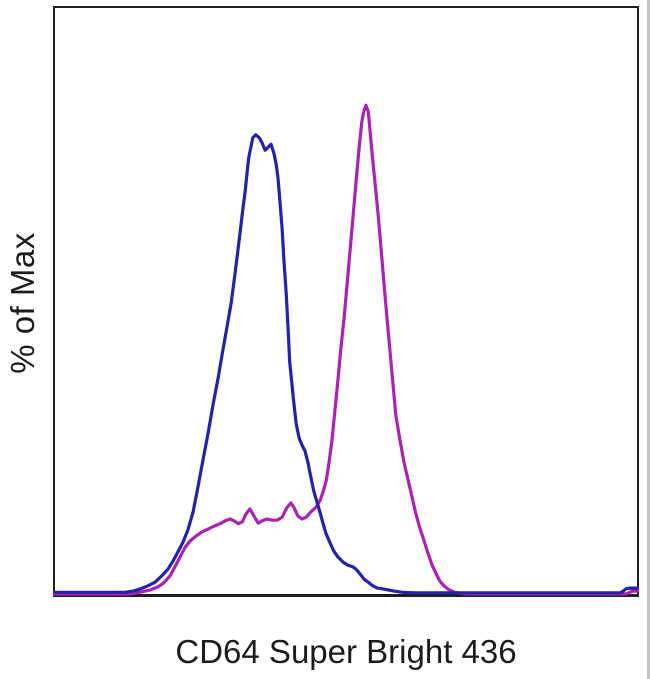 Image resolution: width=650 pixels, height=679 pixels. I want to click on x-axis-label: CD64 Super Bright 436, so click(346, 651).